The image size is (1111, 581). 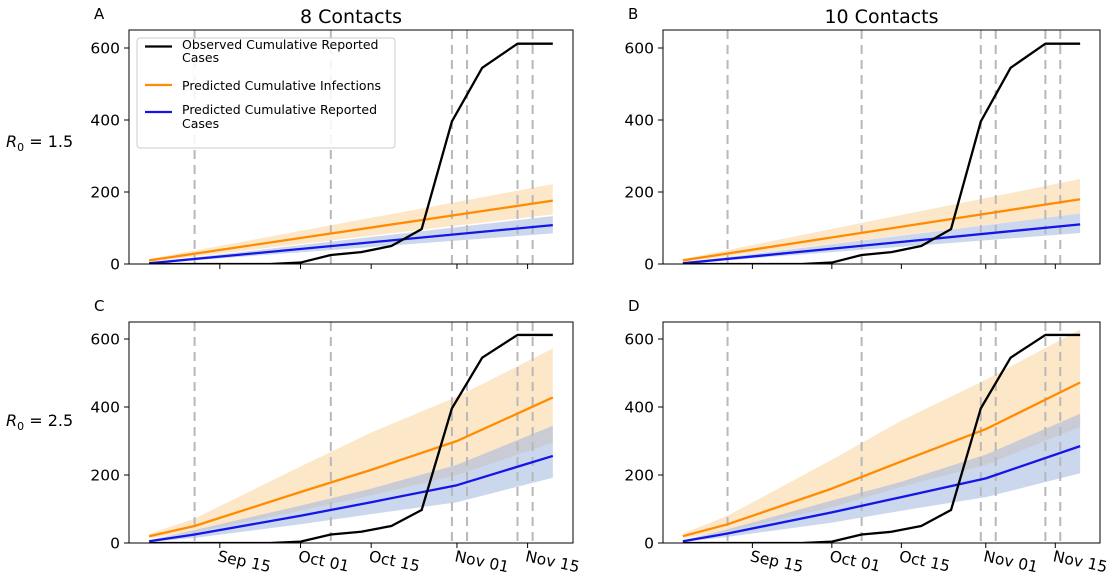 I want to click on legend-label: Predicted Cumulative Reported, so click(x=279, y=109).